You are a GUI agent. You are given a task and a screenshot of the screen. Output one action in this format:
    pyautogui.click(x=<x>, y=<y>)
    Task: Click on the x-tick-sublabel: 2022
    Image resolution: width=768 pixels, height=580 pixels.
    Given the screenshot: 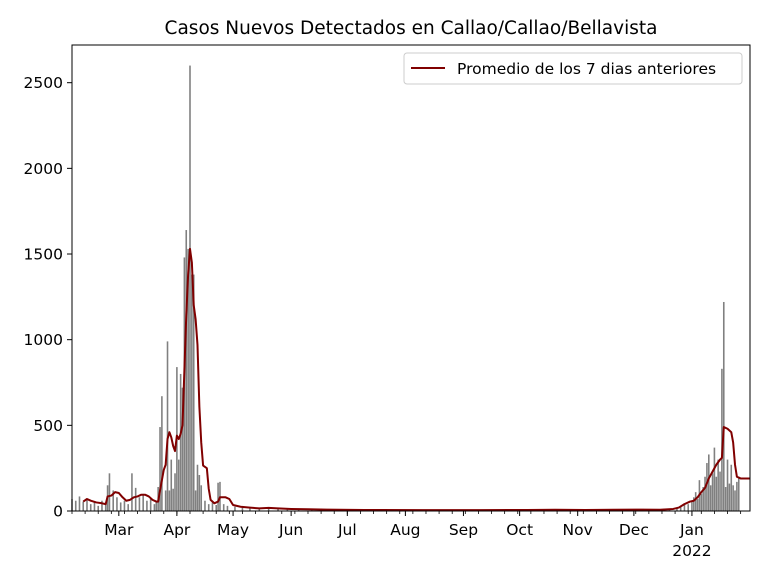 What is the action you would take?
    pyautogui.click(x=691, y=551)
    